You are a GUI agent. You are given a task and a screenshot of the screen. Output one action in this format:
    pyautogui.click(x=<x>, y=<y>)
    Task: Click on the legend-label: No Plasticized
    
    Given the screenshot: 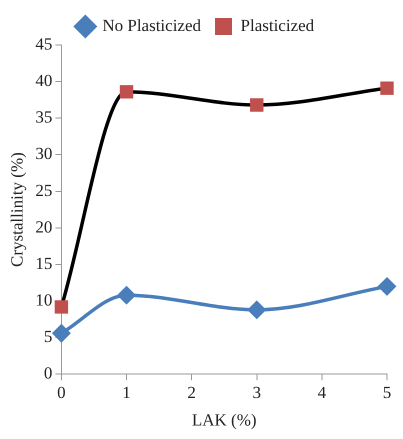 What is the action you would take?
    pyautogui.click(x=152, y=25)
    